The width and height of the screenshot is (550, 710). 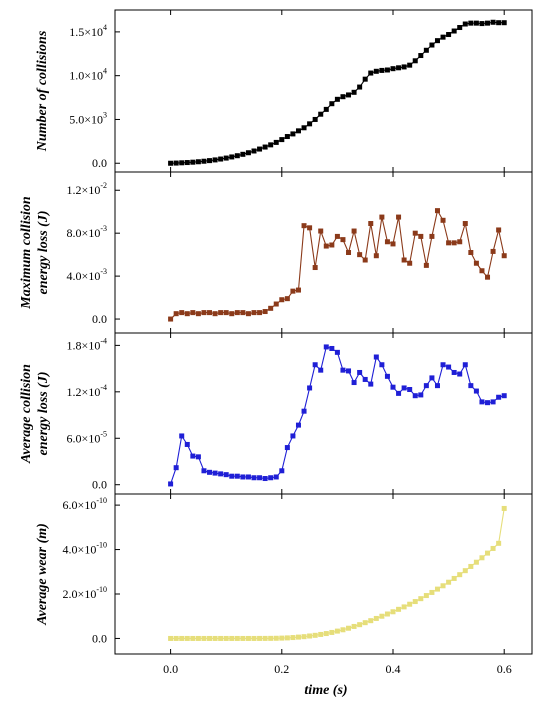 What do you see at coordinates (42, 574) in the screenshot?
I see `svg-text: Average wear (m)` at bounding box center [42, 574].